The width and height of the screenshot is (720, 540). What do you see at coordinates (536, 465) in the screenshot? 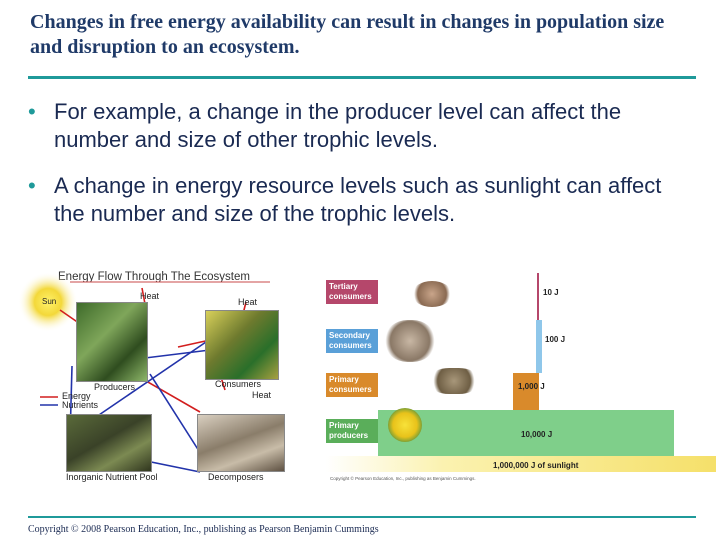
I see `sunlight-label: 1,000,000 J of sunlight` at bounding box center [536, 465].